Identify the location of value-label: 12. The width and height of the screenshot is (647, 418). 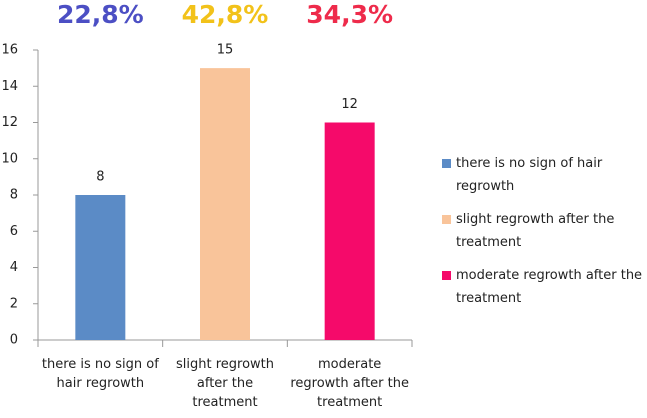
(349, 104).